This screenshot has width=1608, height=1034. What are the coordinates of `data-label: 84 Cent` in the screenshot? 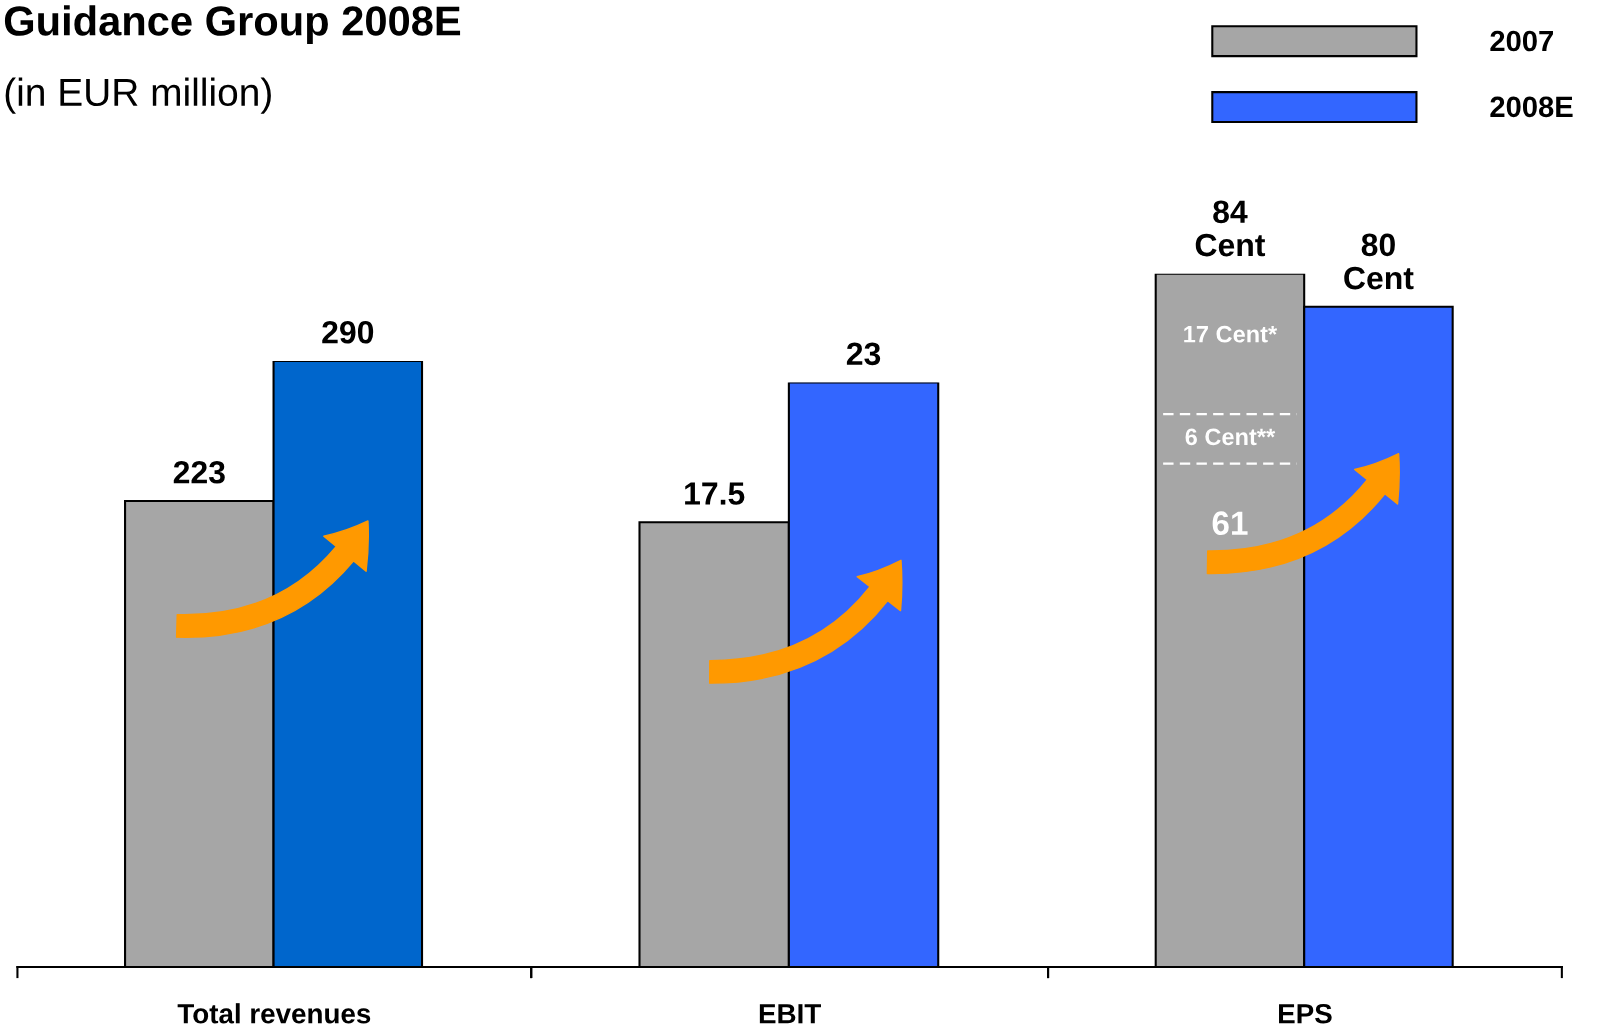 It's located at (1230, 228).